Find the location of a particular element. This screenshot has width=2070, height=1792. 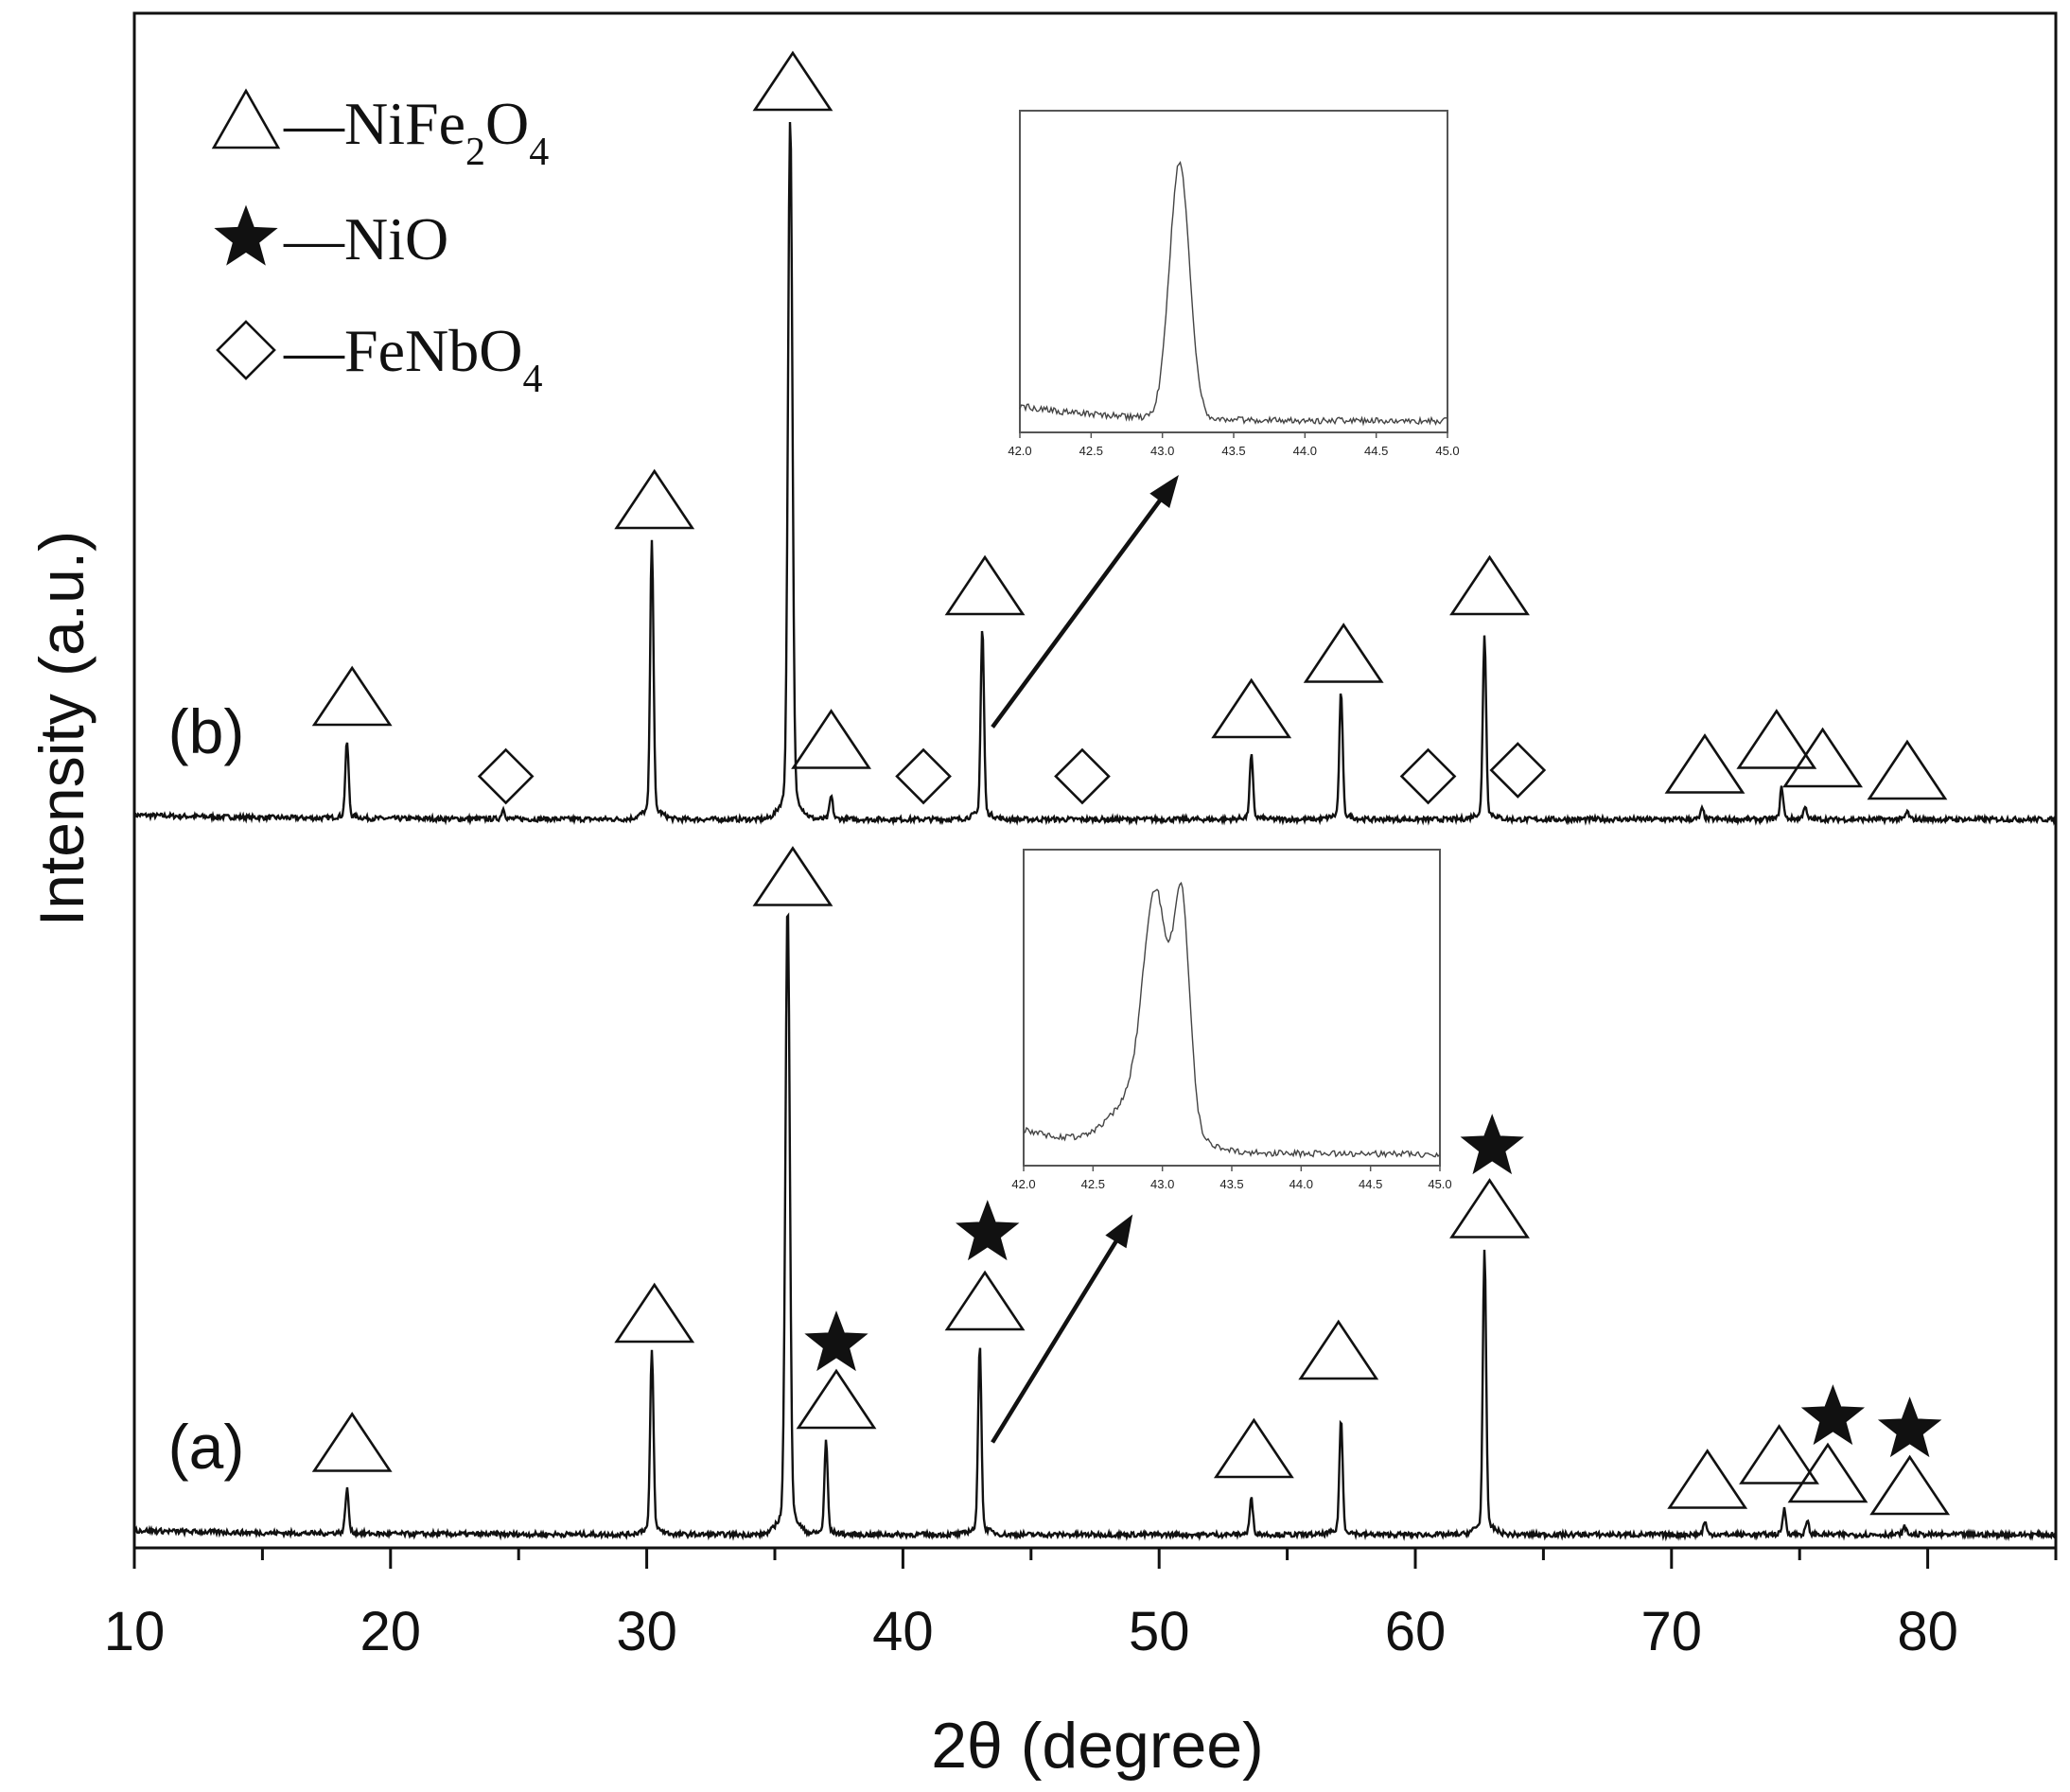

legend-star-icon is located at coordinates (246, 235).